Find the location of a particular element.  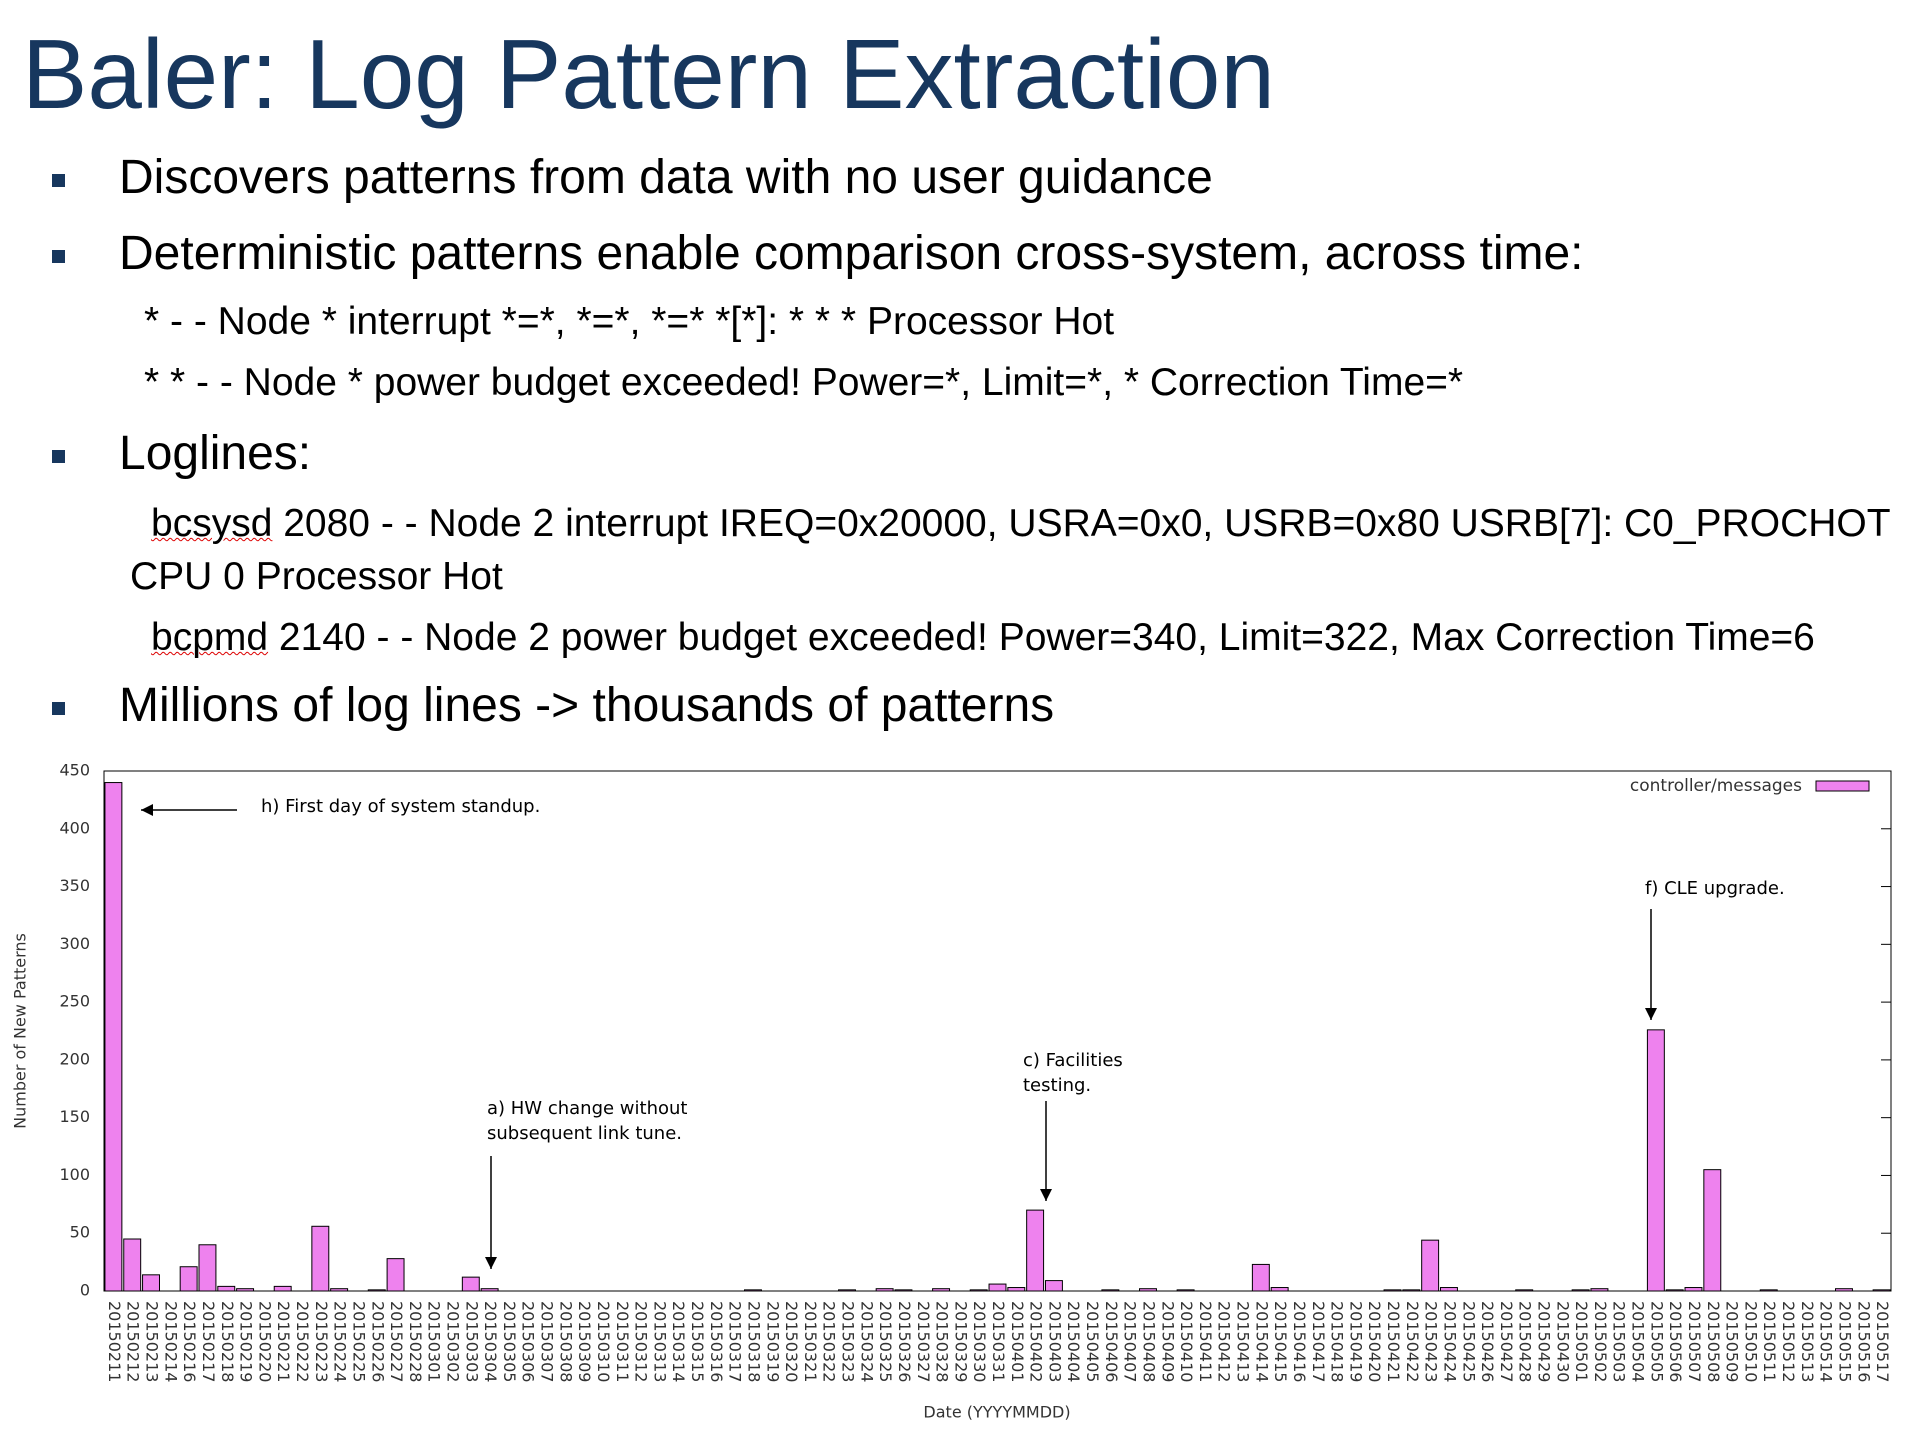

program: bcpmd is located at coordinates (210, 637).